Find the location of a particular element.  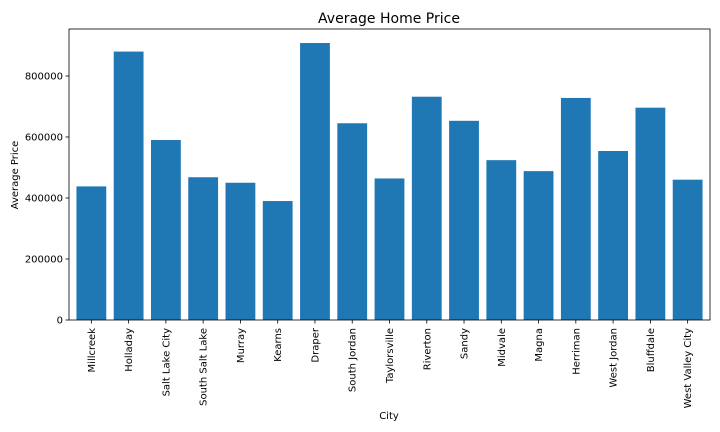

bar-draper is located at coordinates (315, 181).